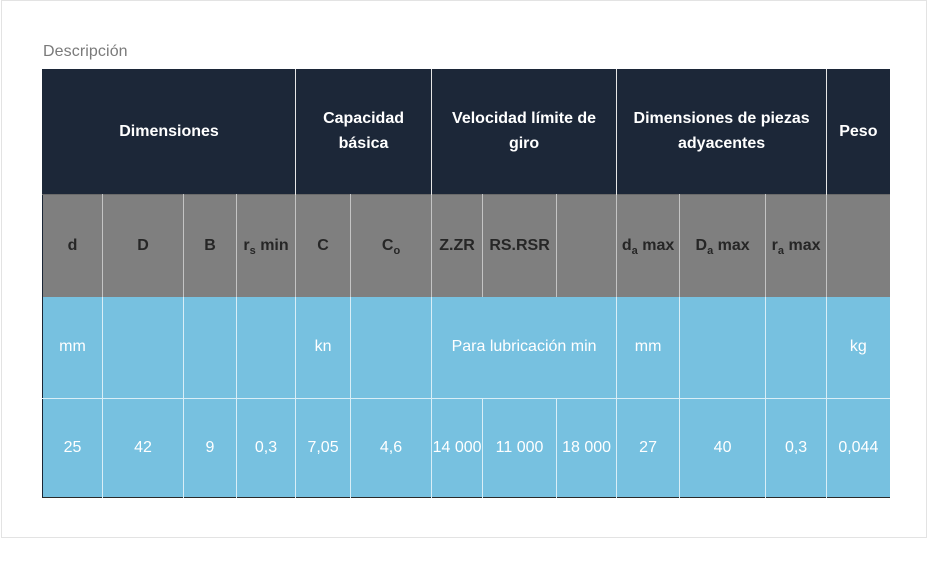 Image resolution: width=928 pixels, height=577 pixels. Describe the element at coordinates (858, 447) in the screenshot. I see `value-cell: 0,044` at that location.